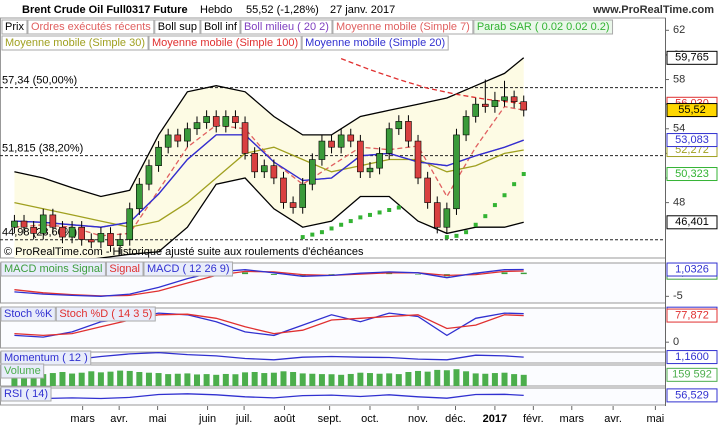  Describe the element at coordinates (225, 43) in the screenshot. I see `legend-label: Moyenne mobile (Simple 100)` at that location.